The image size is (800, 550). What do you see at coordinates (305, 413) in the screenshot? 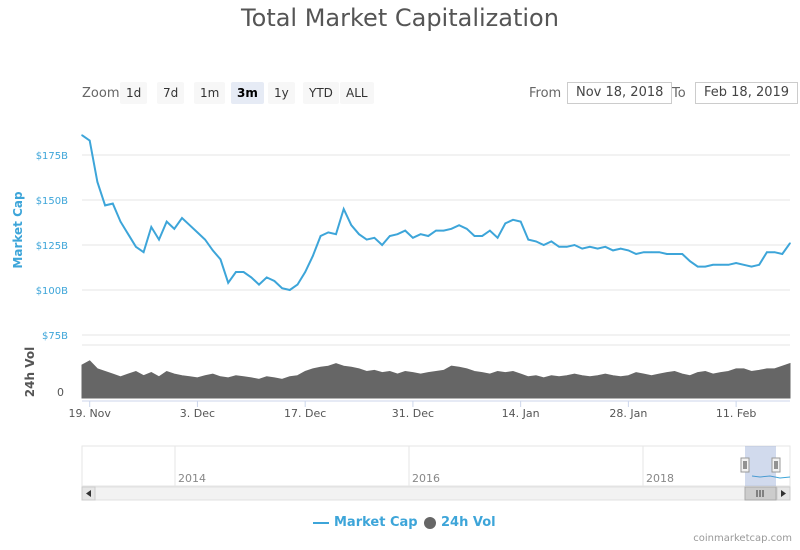
I see `x-tick-label: 17. Dec` at bounding box center [305, 413].